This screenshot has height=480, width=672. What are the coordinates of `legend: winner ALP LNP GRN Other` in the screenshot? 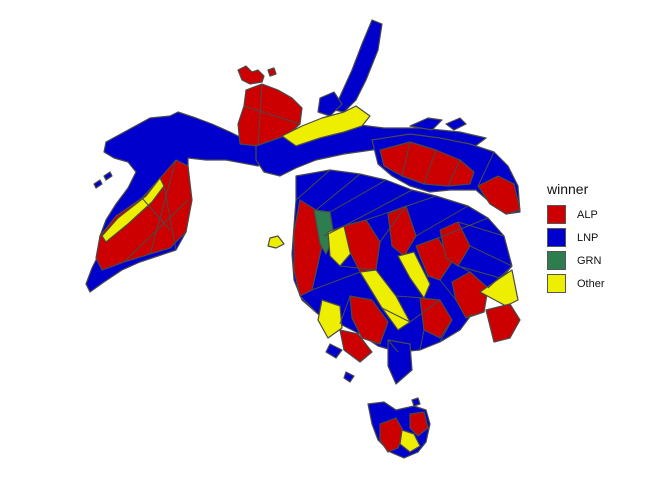 It's located at (602, 238).